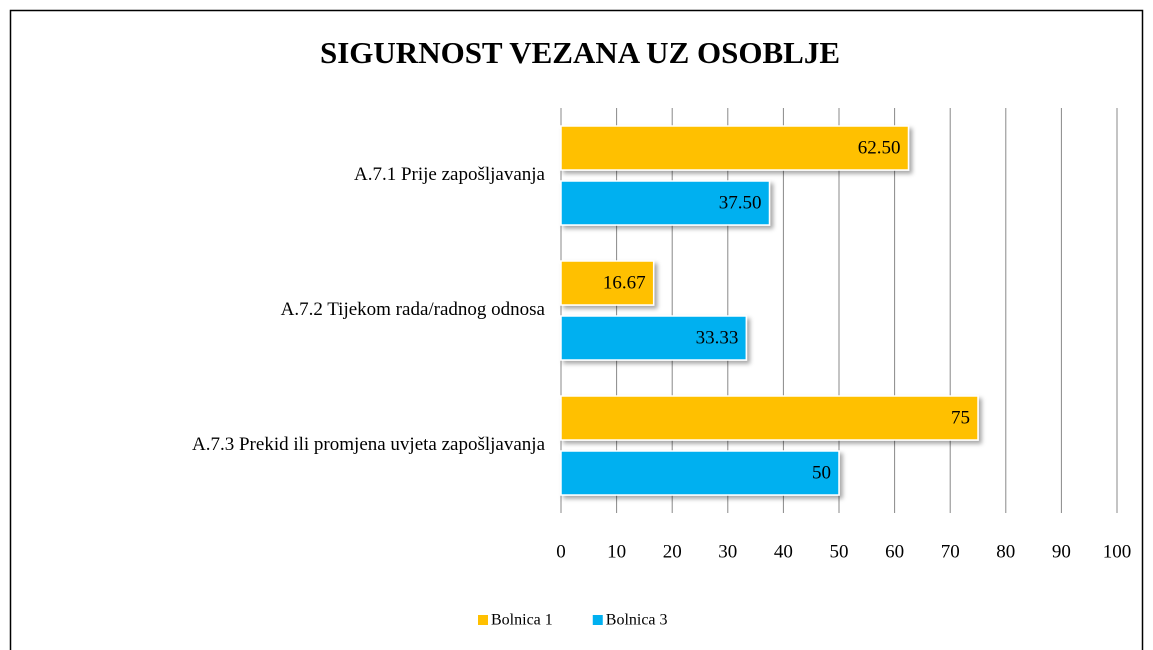  I want to click on legend-label: Bolnica 3, so click(637, 620).